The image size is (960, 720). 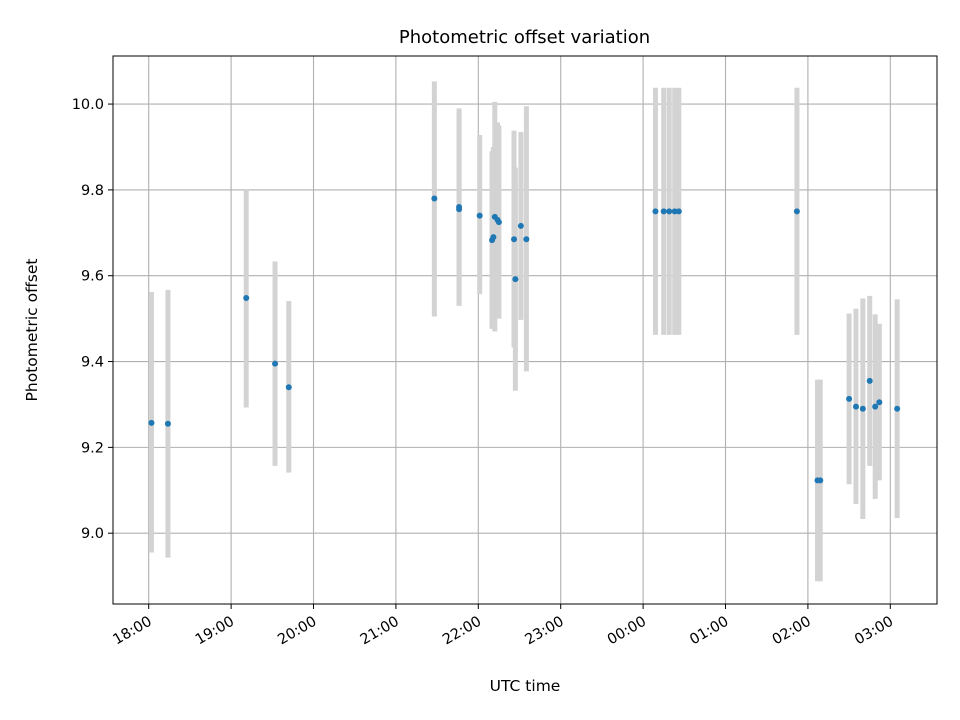 What do you see at coordinates (92, 448) in the screenshot?
I see `y-tick-label: 9.2` at bounding box center [92, 448].